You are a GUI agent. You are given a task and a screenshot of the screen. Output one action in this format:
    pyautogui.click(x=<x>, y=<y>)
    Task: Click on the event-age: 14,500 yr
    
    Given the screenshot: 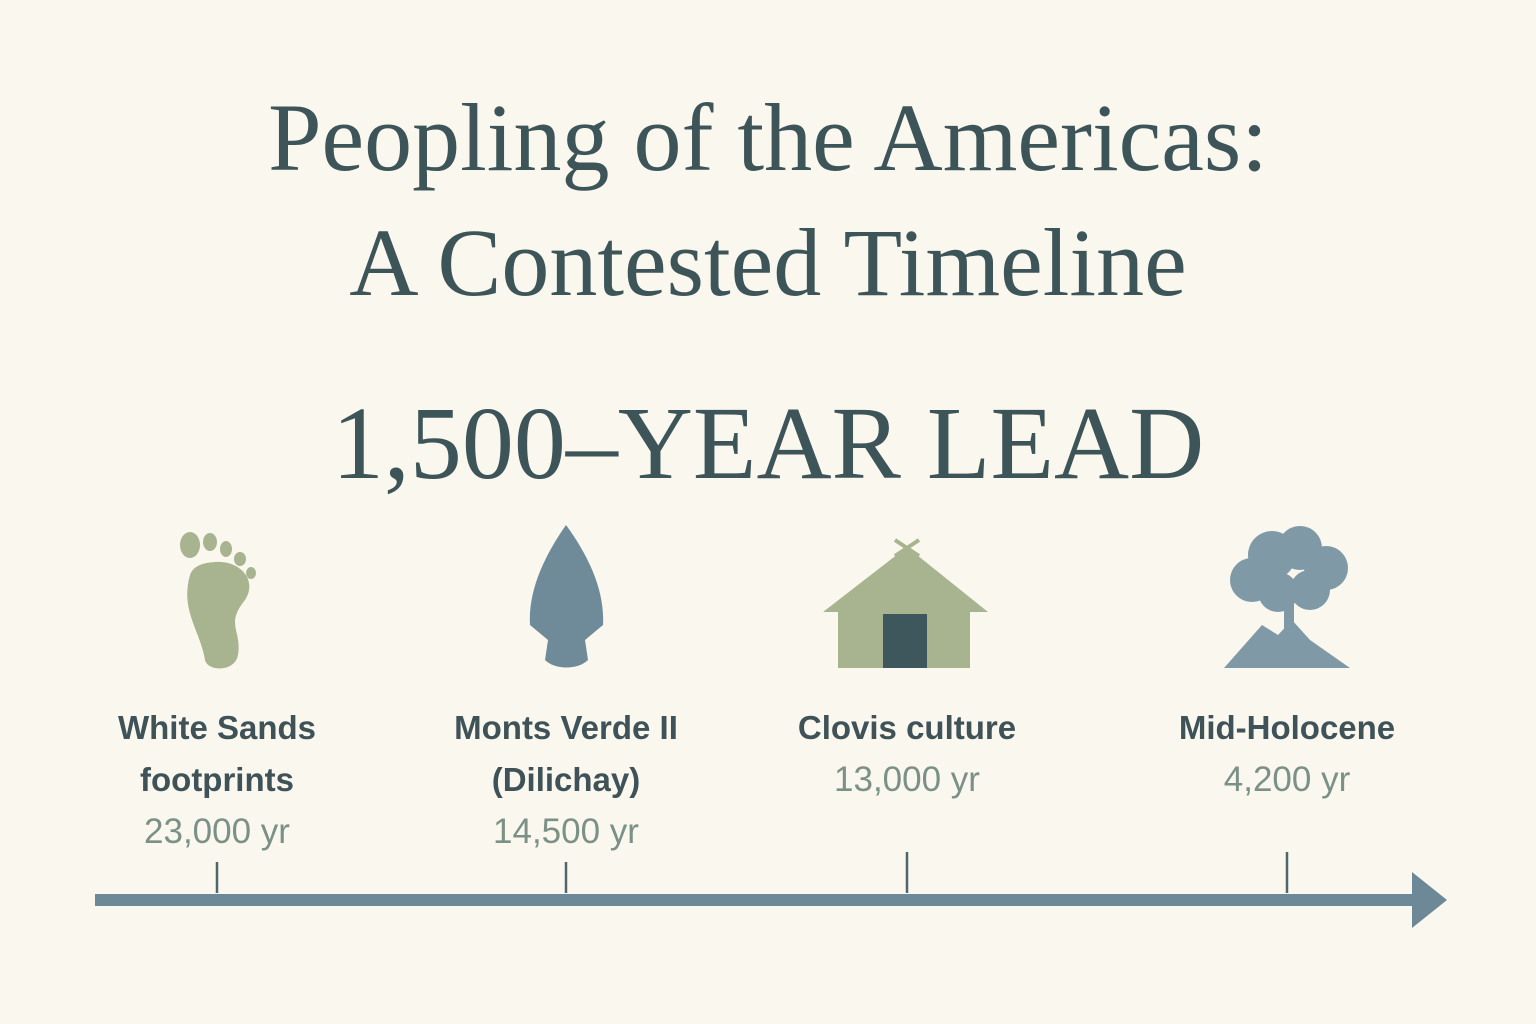 What is the action you would take?
    pyautogui.click(x=566, y=831)
    